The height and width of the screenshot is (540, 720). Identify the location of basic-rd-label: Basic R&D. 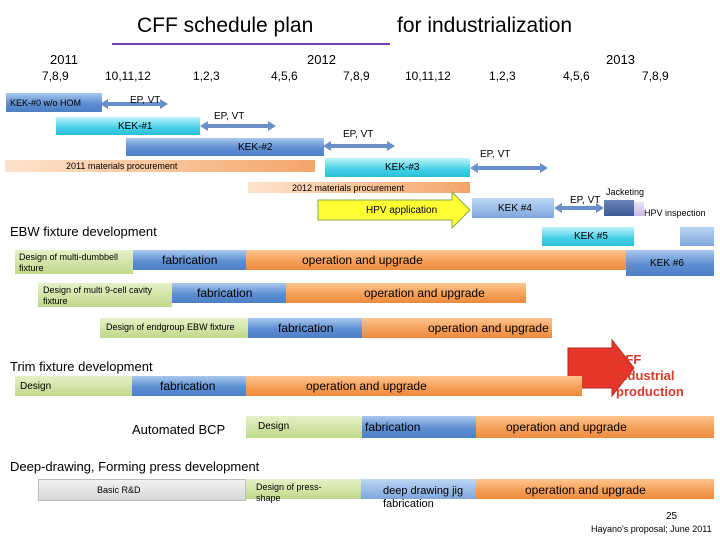
(119, 490).